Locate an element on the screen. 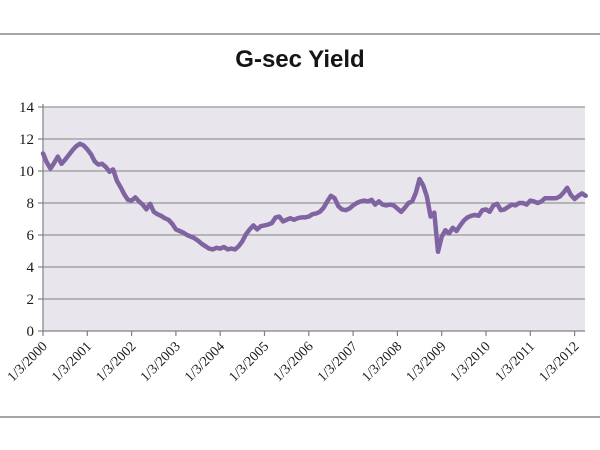 The width and height of the screenshot is (600, 450). x-tick-label: 1/3/2008 is located at coordinates (382, 362).